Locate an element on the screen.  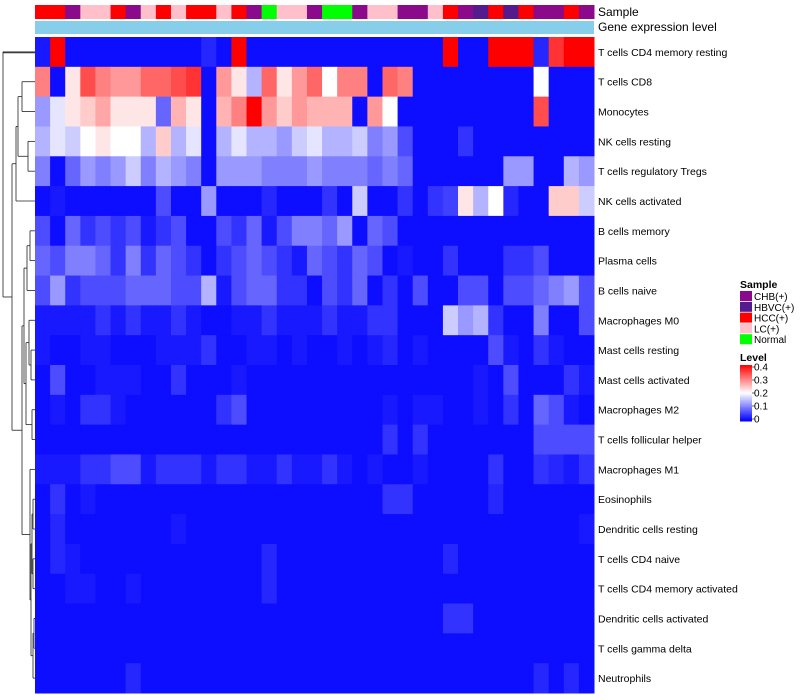
row-label: T cells follicular helper is located at coordinates (650, 441).